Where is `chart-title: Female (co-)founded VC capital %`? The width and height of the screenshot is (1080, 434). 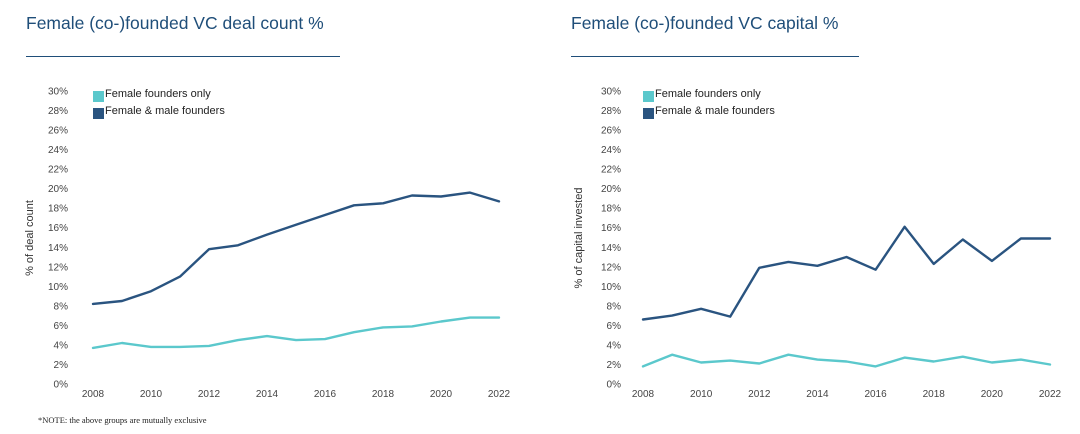
chart-title: Female (co-)founded VC capital % is located at coordinates (705, 23).